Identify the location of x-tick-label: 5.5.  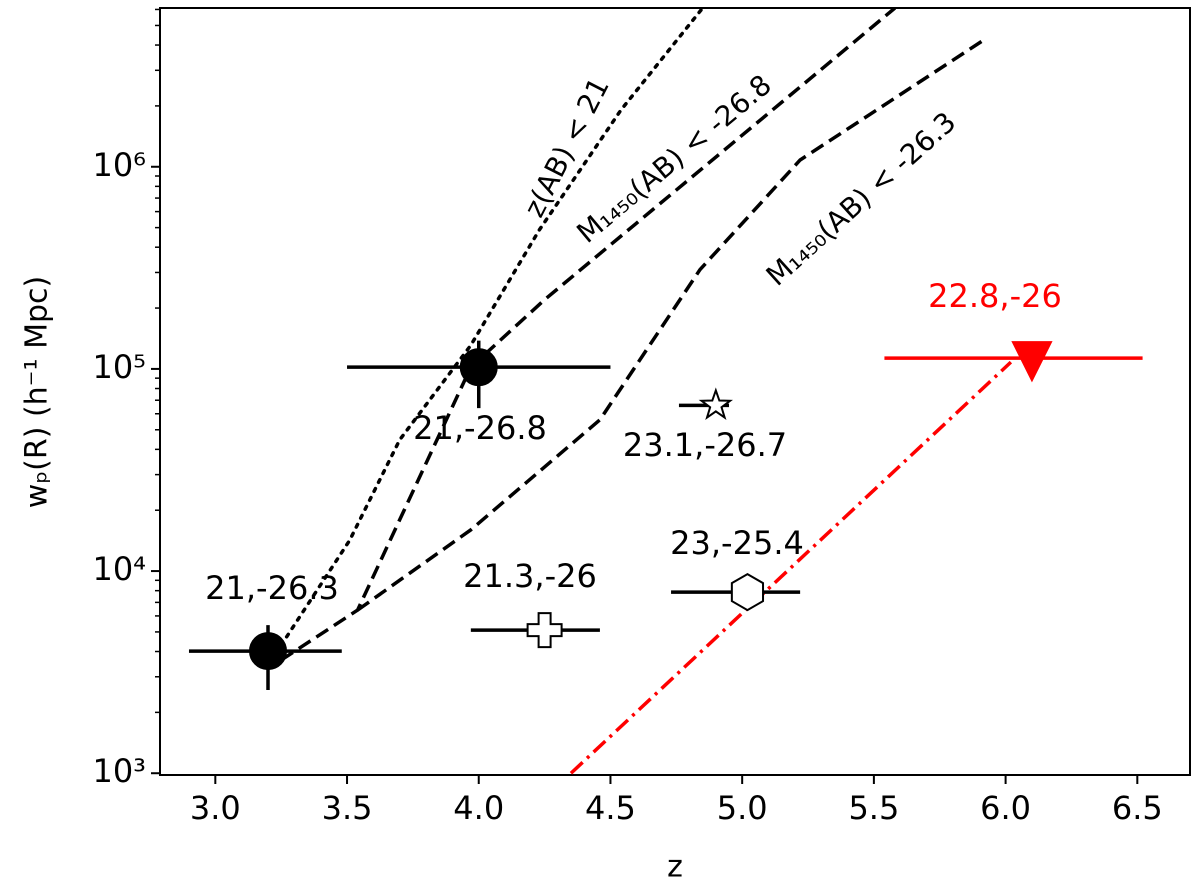
(873, 808).